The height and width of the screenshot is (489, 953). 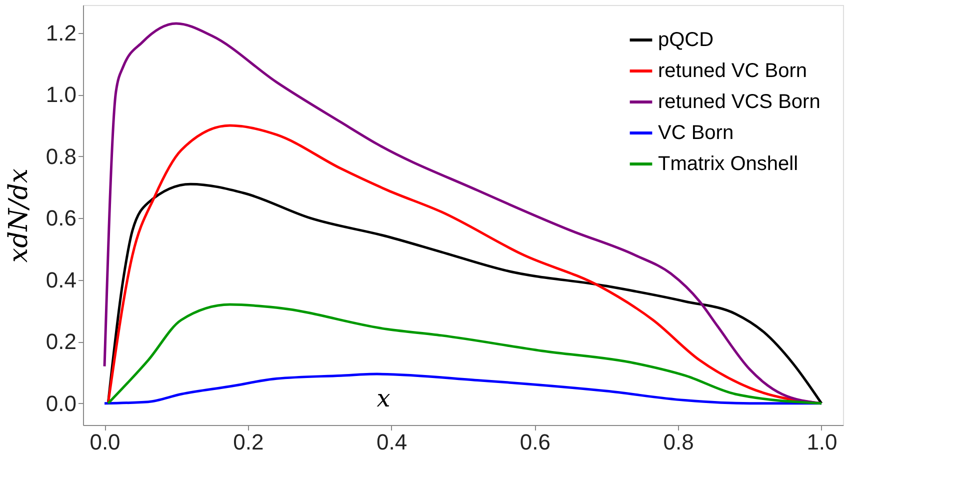 I want to click on y-axis-title: xdN/dx, so click(x=19, y=215).